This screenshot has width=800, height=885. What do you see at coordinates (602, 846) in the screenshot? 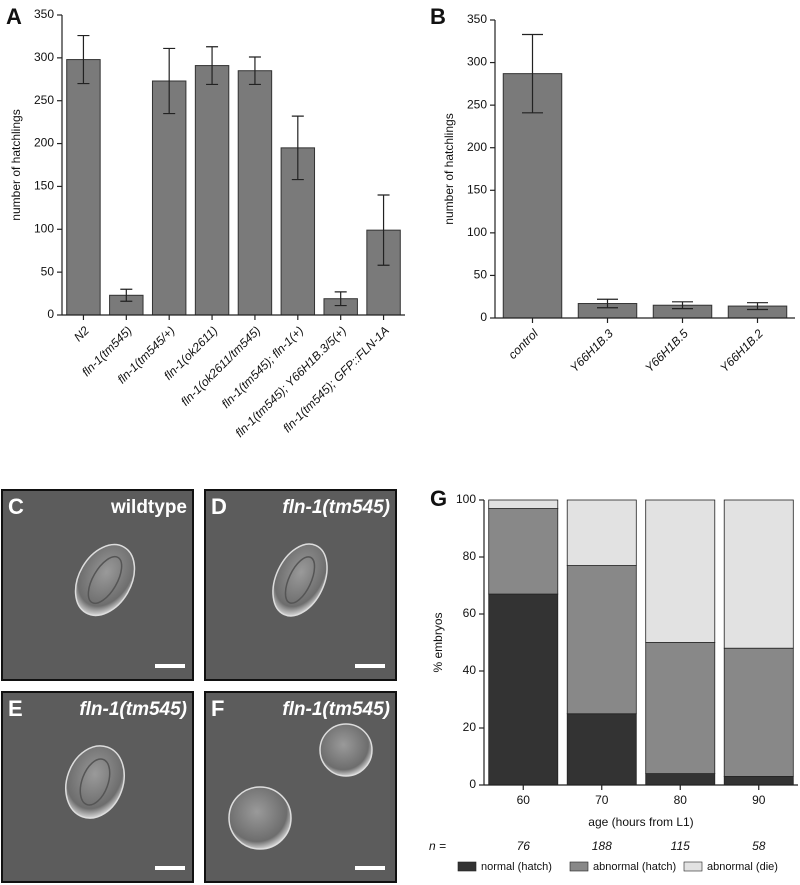
I see `n-value: 188` at bounding box center [602, 846].